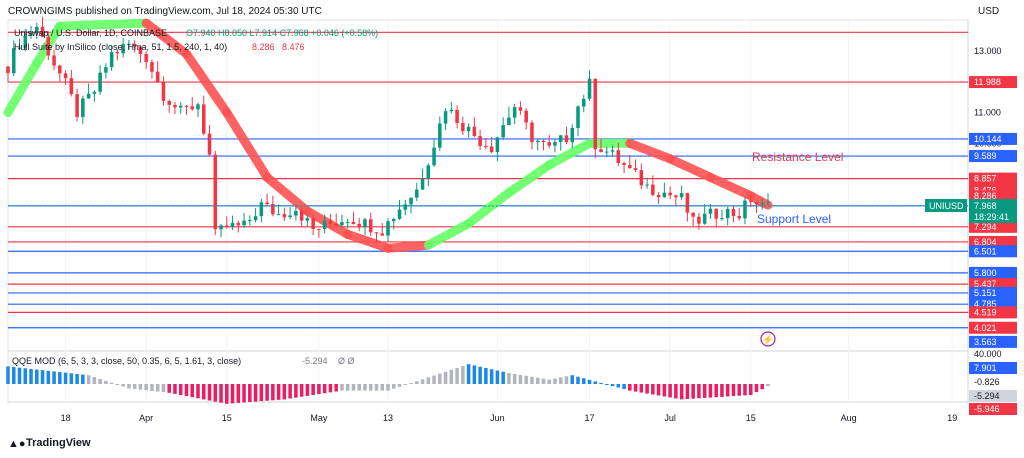 This screenshot has height=458, width=1024. I want to click on qqe-axis-label: -0.826, so click(987, 382).